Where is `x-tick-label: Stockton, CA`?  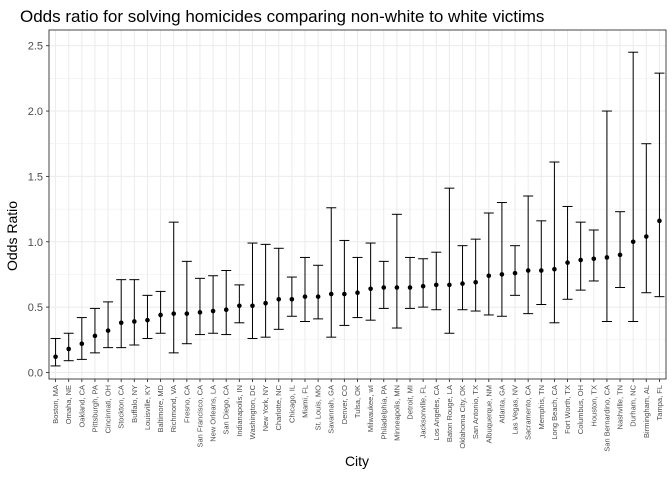
x-tick-label: Stockton, CA is located at coordinates (121, 407).